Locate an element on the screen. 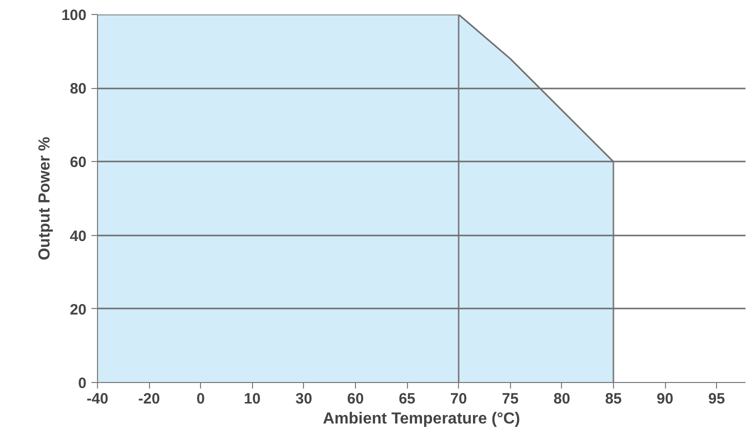 The image size is (750, 445). x-tick-label: 60 is located at coordinates (355, 399).